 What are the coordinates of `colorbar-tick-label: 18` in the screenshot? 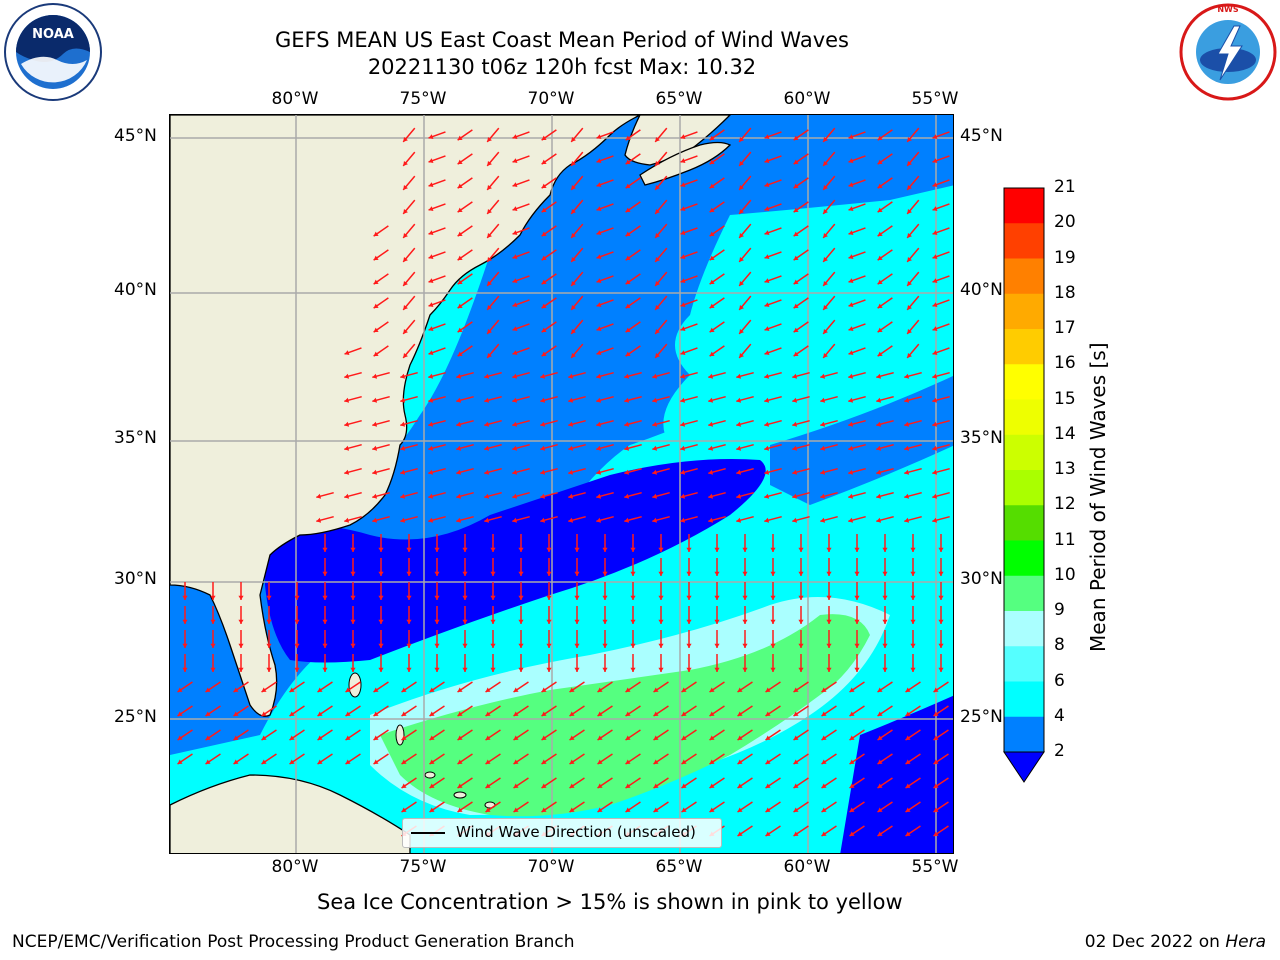 It's located at (1065, 292).